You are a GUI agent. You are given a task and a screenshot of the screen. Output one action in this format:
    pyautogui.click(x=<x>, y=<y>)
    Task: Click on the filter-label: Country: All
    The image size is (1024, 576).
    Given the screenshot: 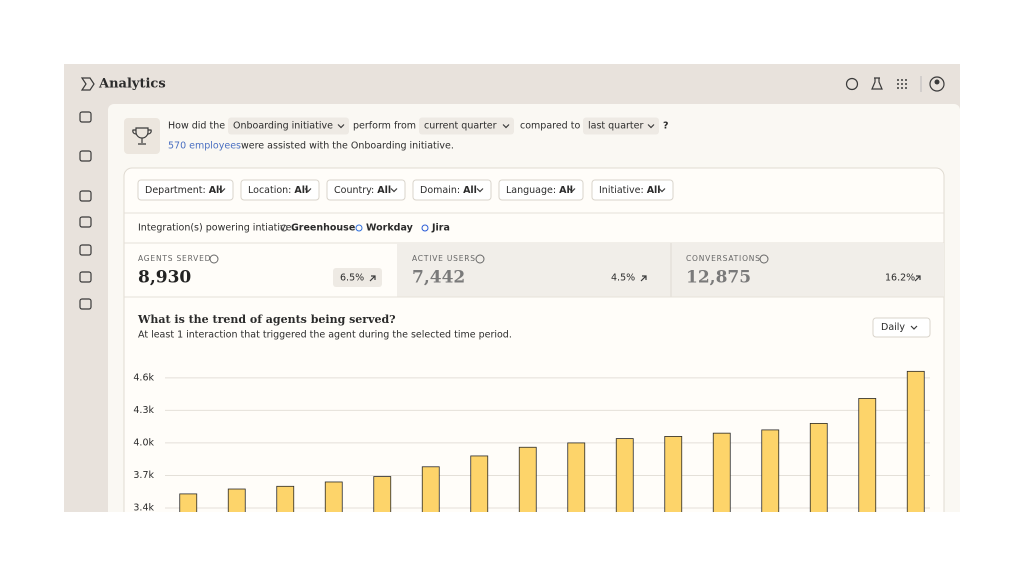 What is the action you would take?
    pyautogui.click(x=362, y=190)
    